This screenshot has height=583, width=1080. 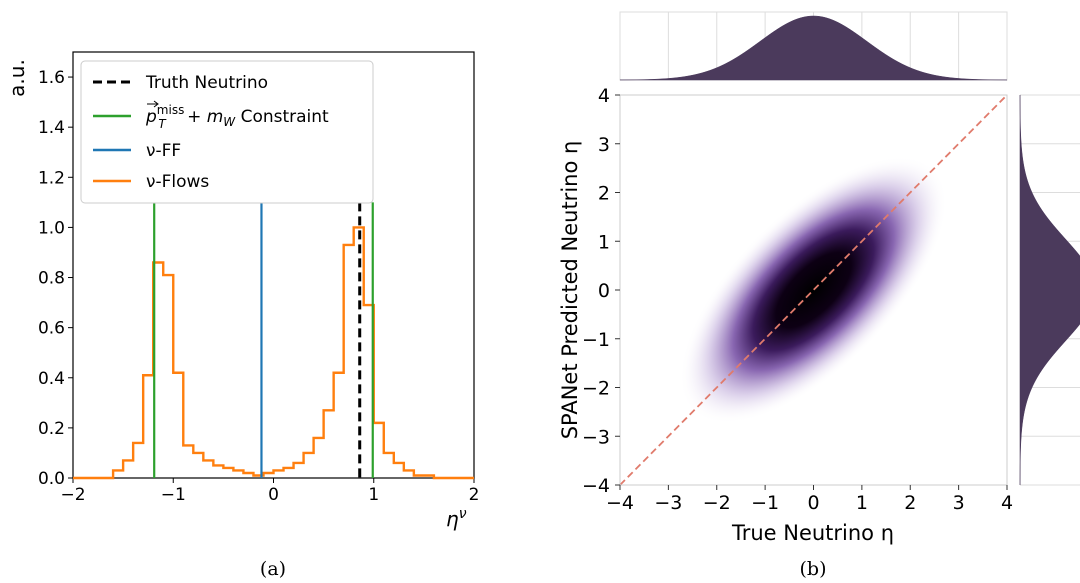 I want to click on legend-box, so click(x=227, y=132).